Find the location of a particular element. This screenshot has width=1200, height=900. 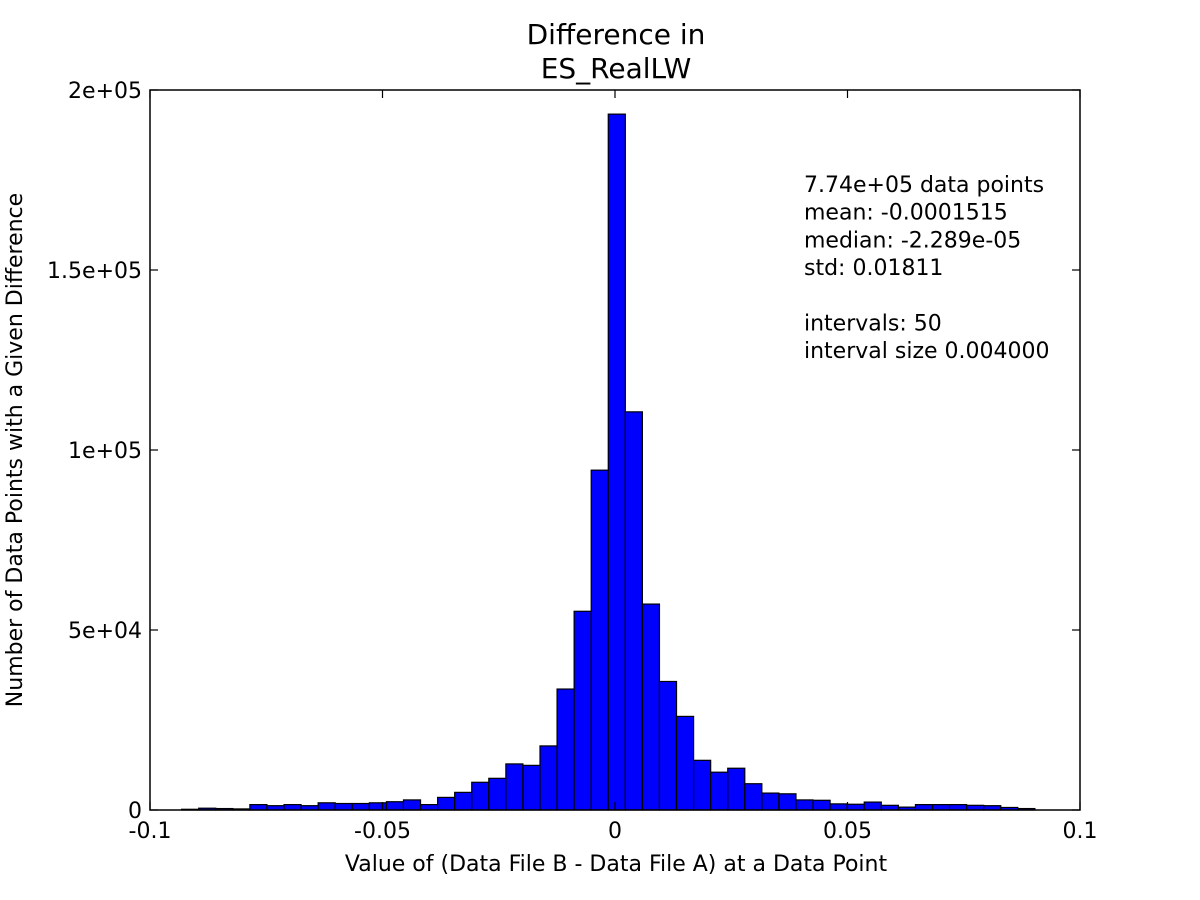

x-tick-label: -0.05 is located at coordinates (382, 831).